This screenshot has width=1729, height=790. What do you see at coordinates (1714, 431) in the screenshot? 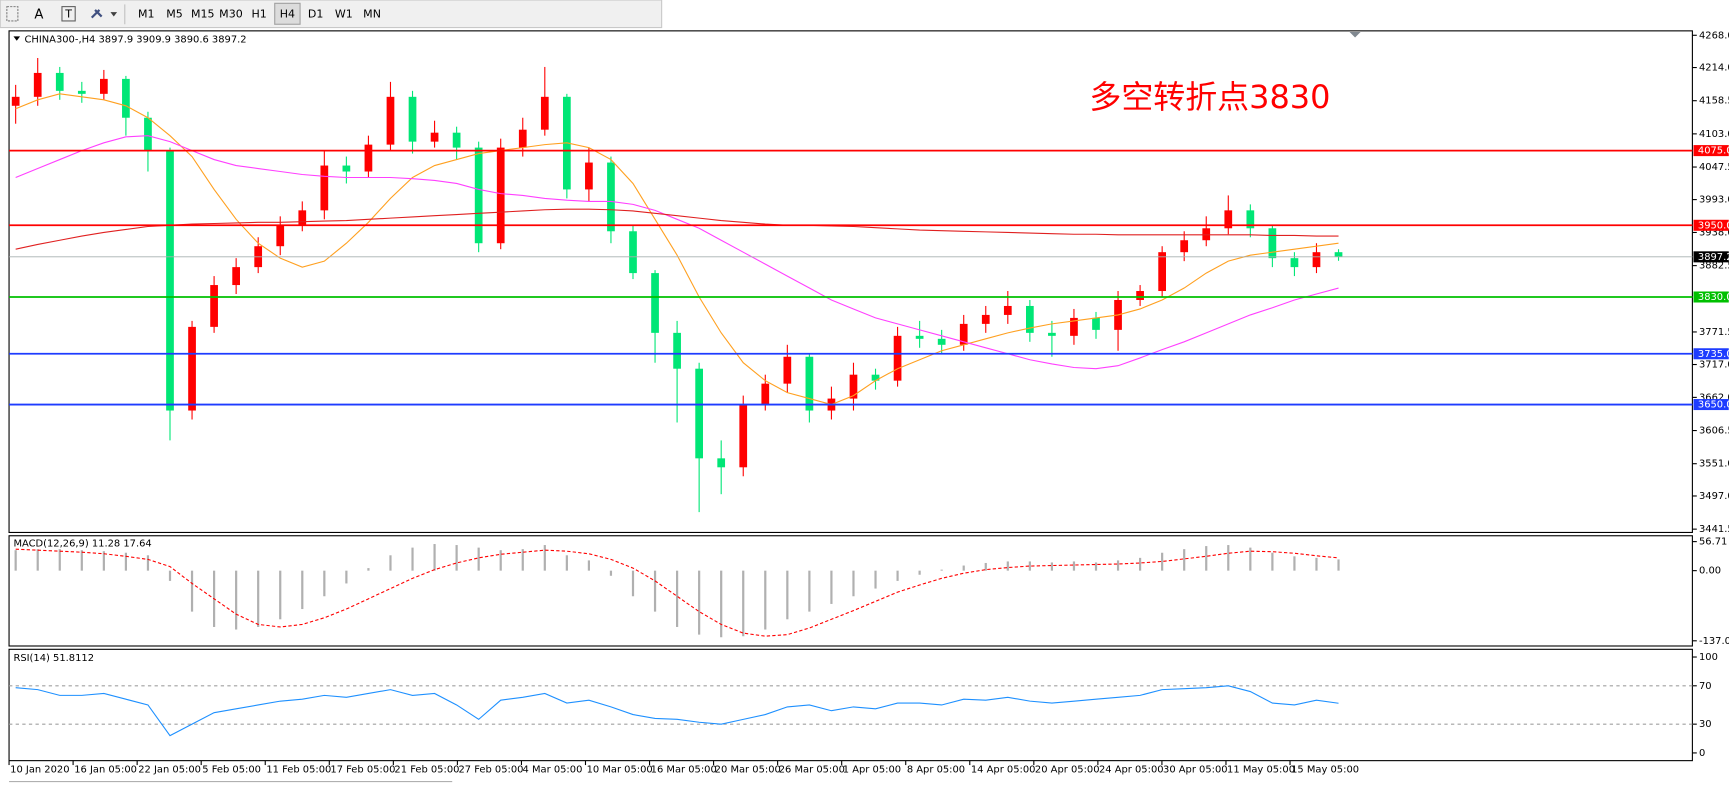
I see `y-tick-label: 3606.5` at bounding box center [1714, 431].